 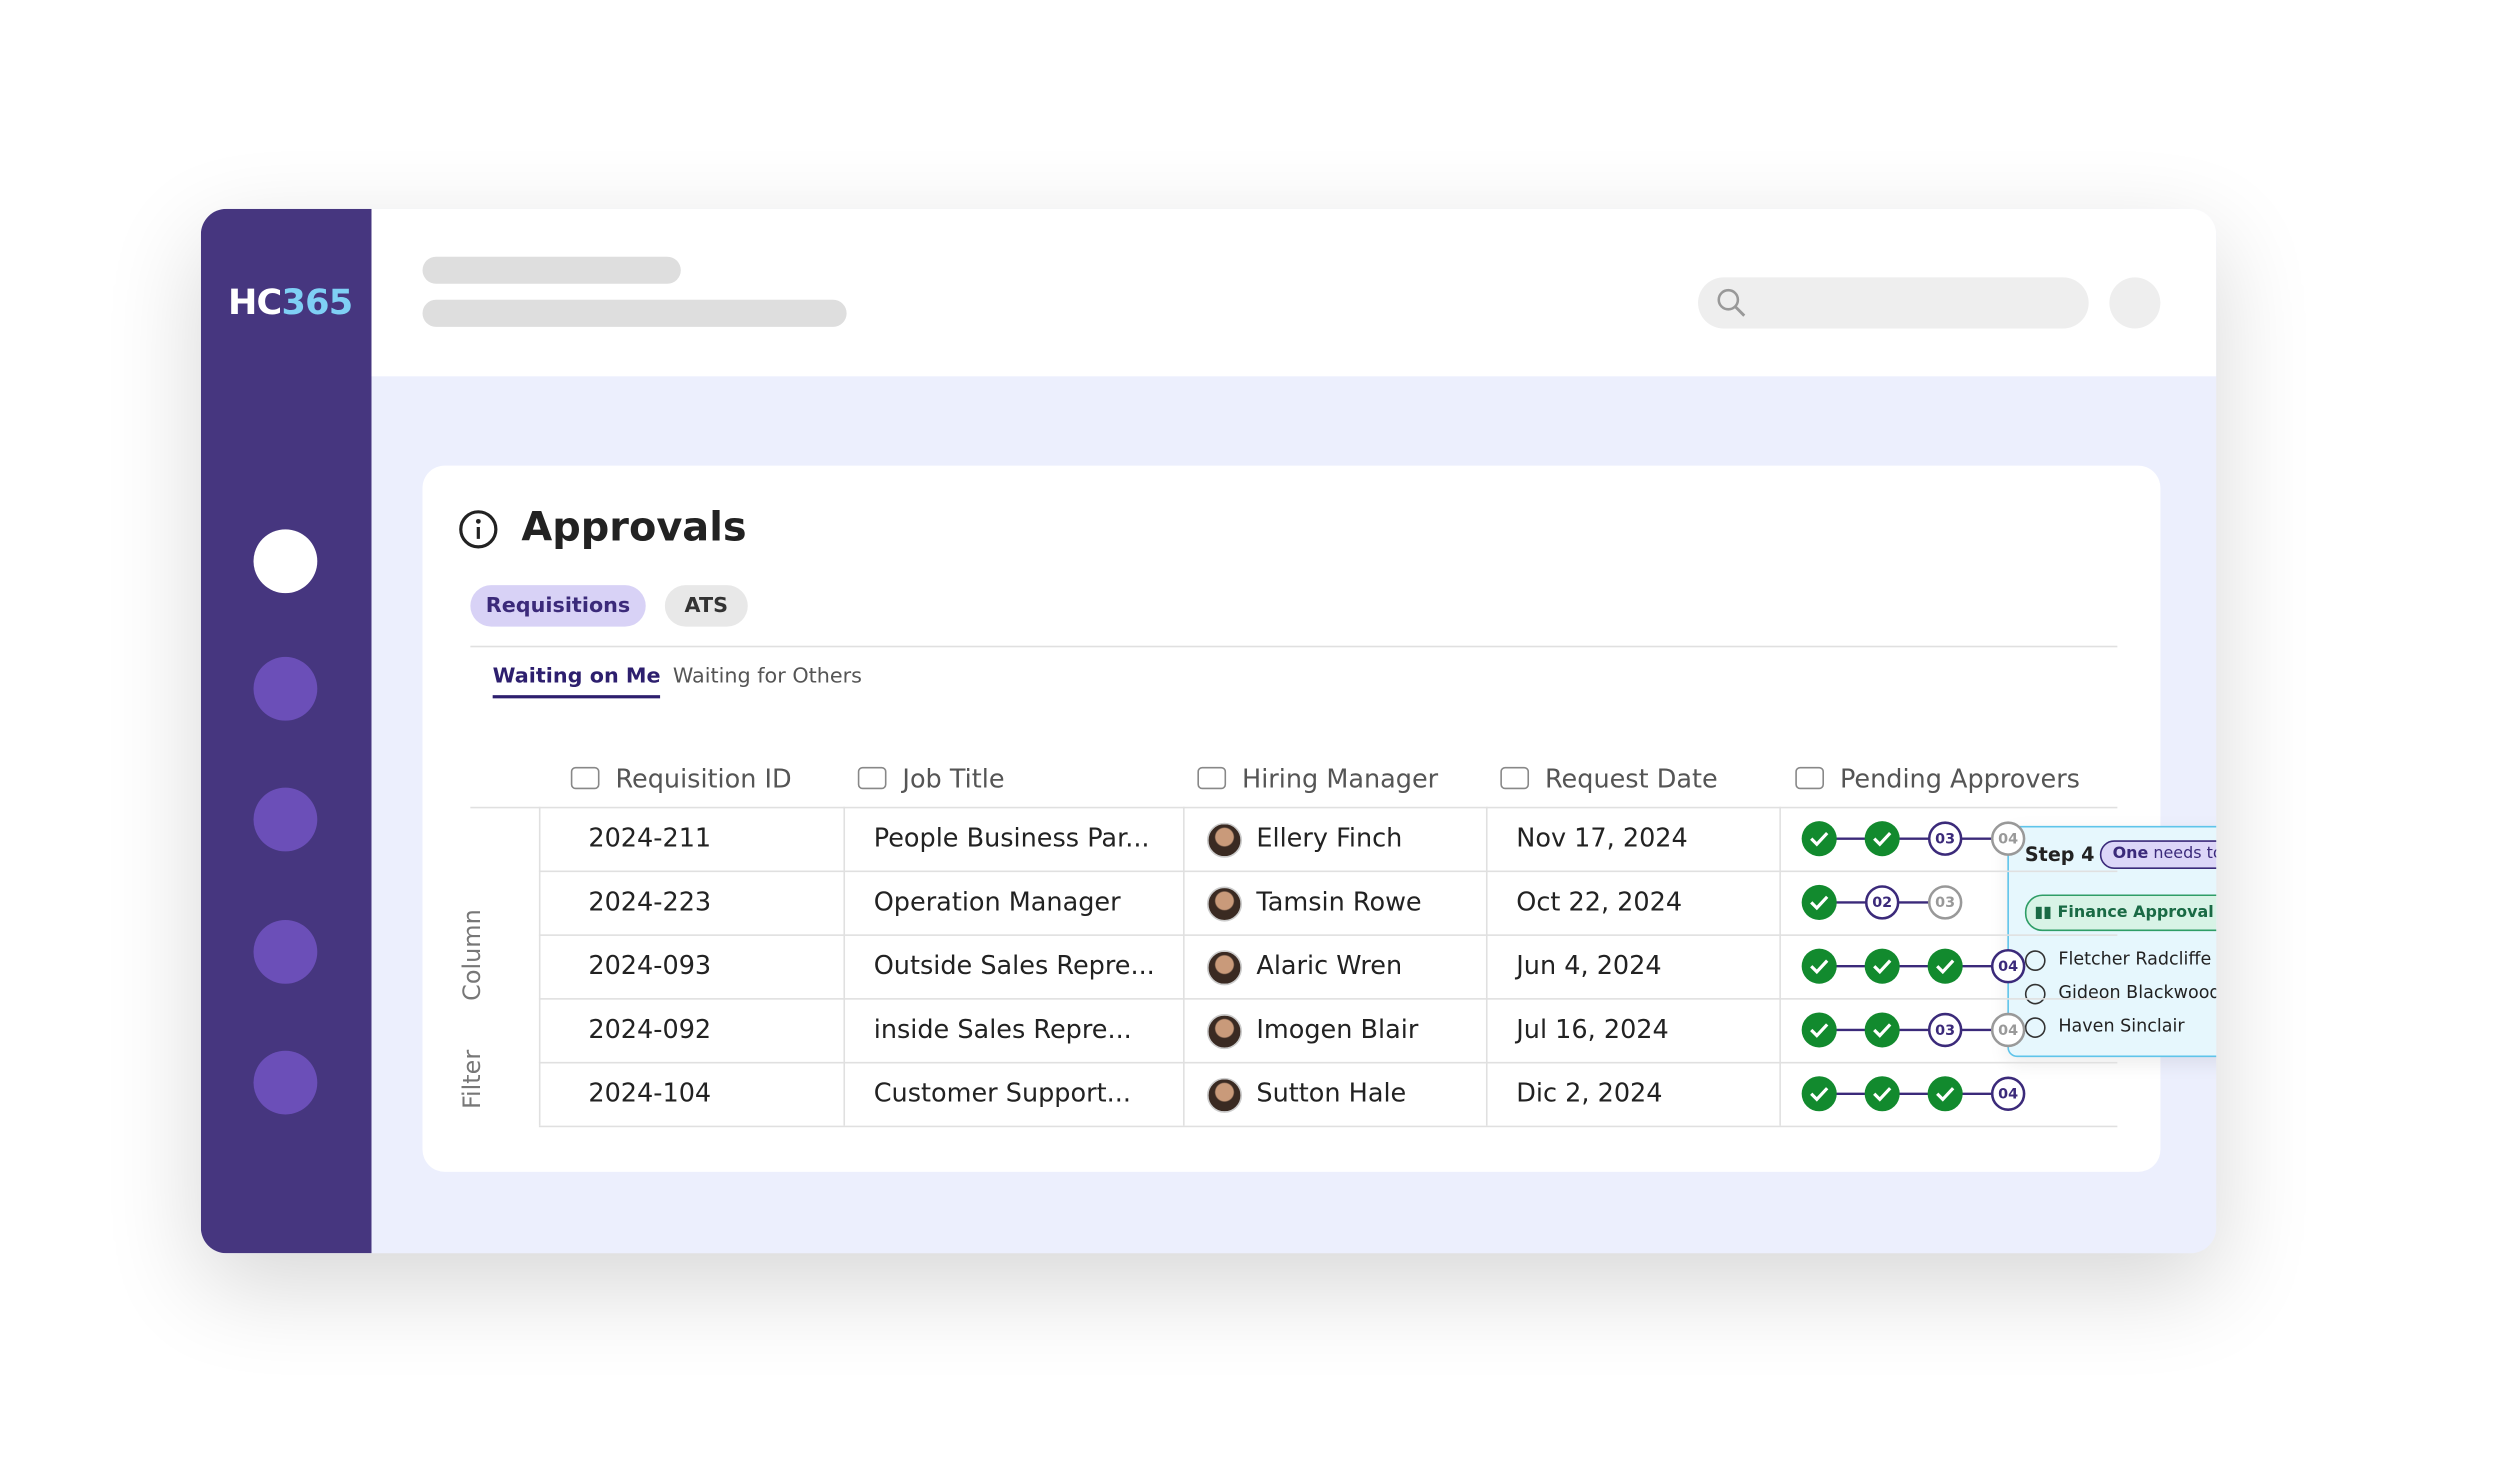 What do you see at coordinates (472, 1079) in the screenshot?
I see `side-label: Filter` at bounding box center [472, 1079].